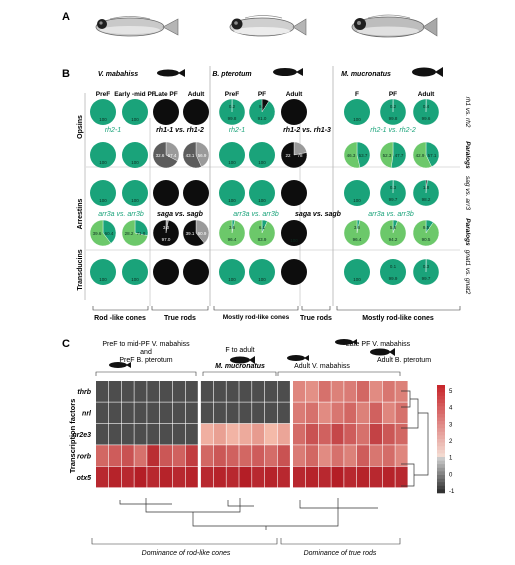 The width and height of the screenshot is (515, 565). What do you see at coordinates (307, 130) in the screenshot?
I see `inline-label-bp-rh1: rh1-2 vs. rh1-3` at bounding box center [307, 130].